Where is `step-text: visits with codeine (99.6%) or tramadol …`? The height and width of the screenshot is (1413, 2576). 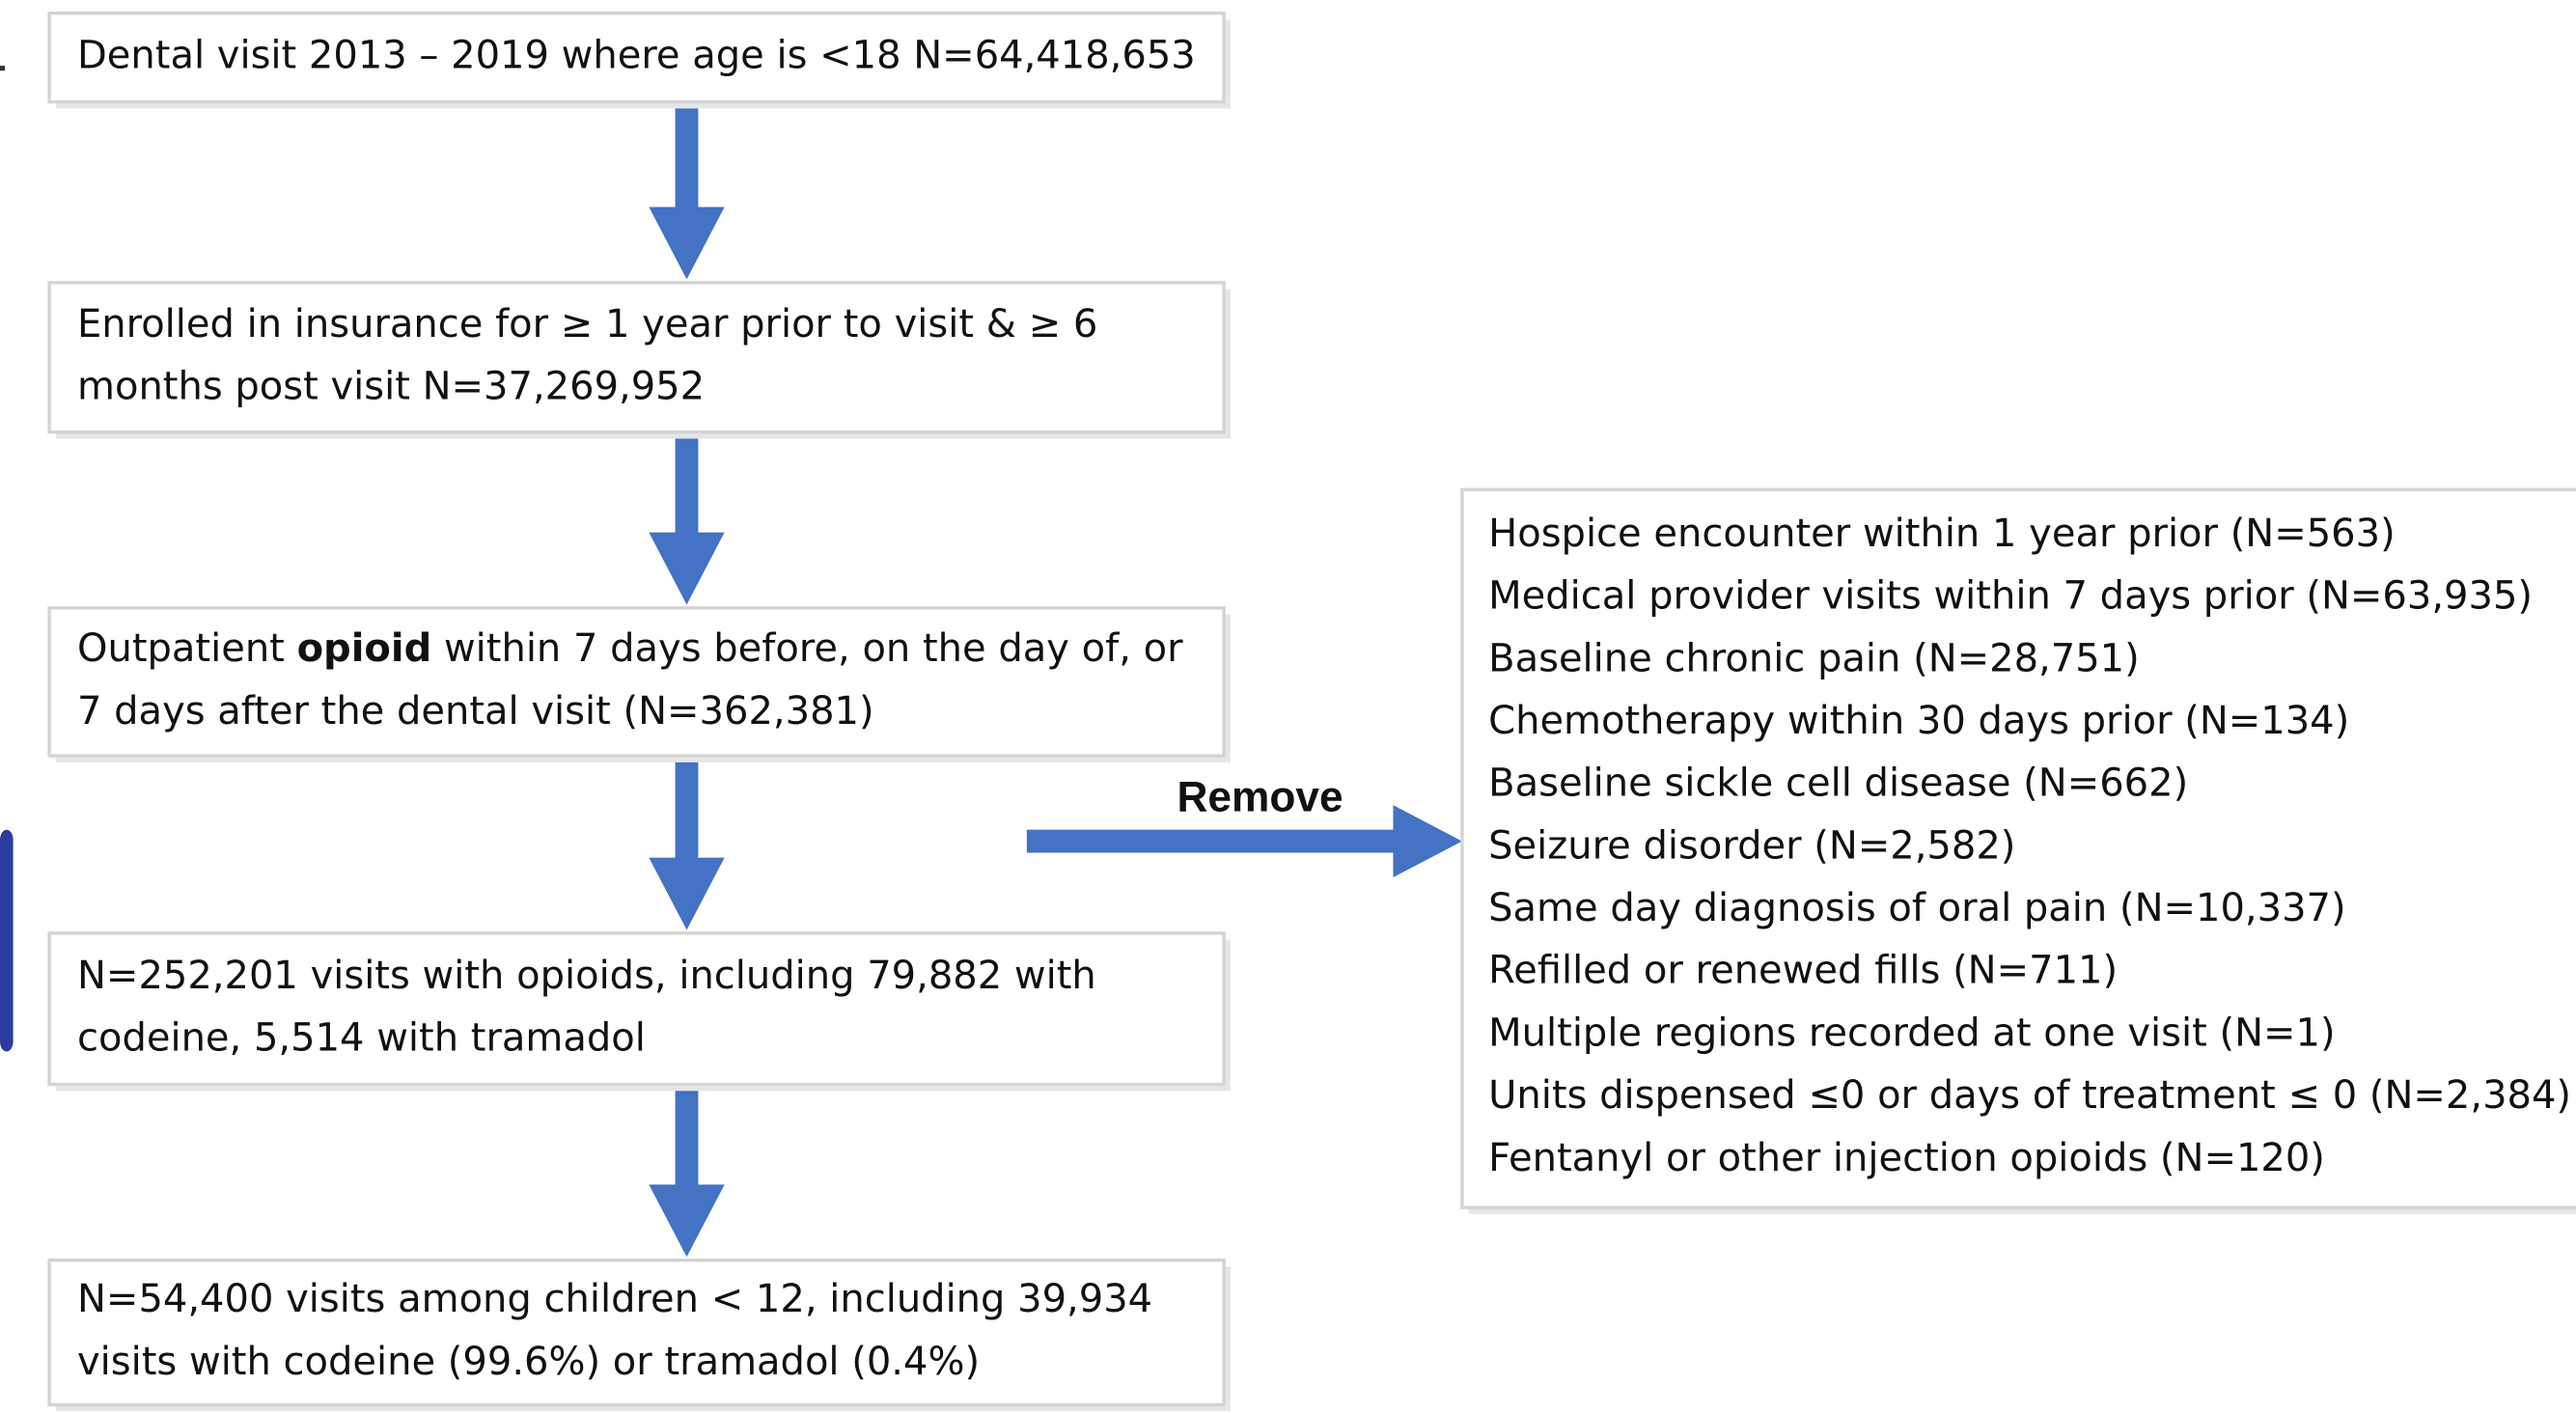 step-text: visits with codeine (99.6%) or tramadol … is located at coordinates (528, 1362).